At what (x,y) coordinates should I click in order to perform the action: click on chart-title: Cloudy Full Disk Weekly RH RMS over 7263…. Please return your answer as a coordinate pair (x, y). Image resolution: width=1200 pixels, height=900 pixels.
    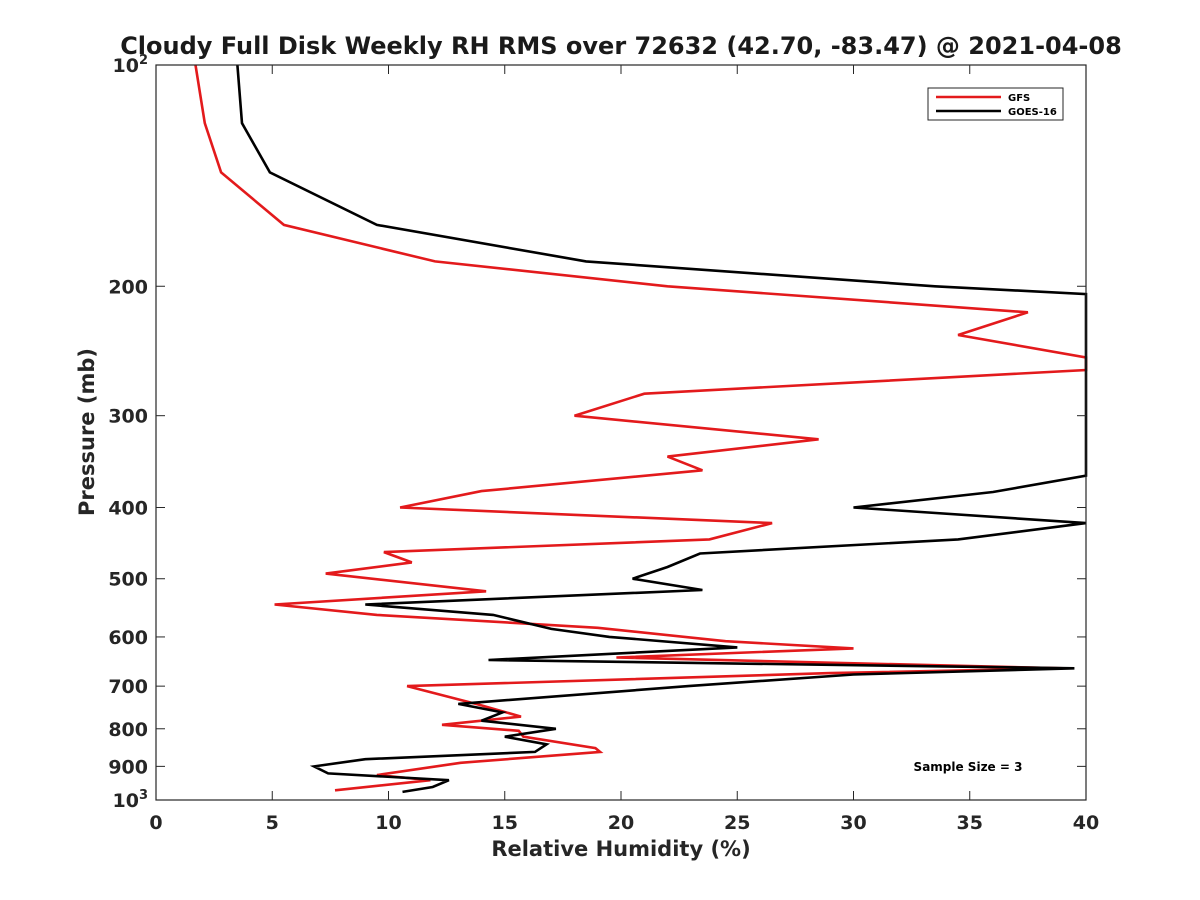
    Looking at the image, I should click on (621, 46).